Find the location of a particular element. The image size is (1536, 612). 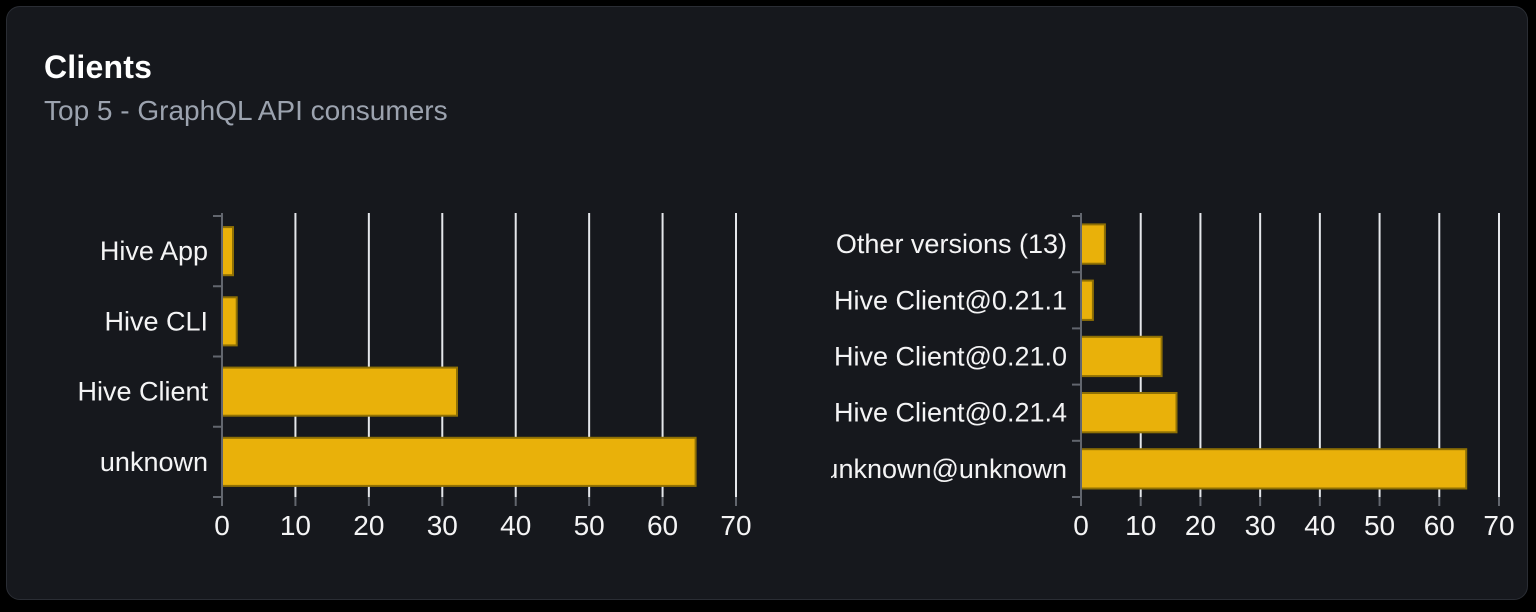

category-label: Hive Client@0.21.4 is located at coordinates (950, 413).